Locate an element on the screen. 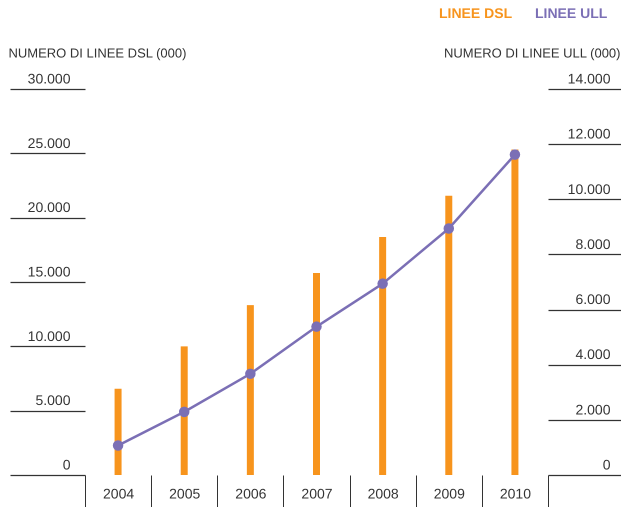  y2-tick-label: 12.000 is located at coordinates (589, 134).